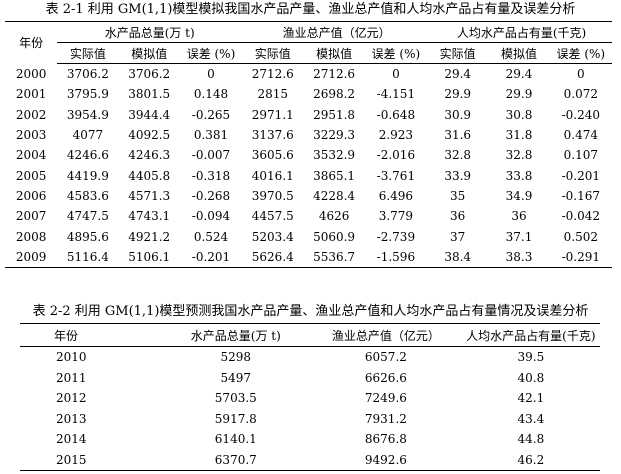 The width and height of the screenshot is (621, 474). Describe the element at coordinates (236, 357) in the screenshot. I see `cell: 5298` at that location.